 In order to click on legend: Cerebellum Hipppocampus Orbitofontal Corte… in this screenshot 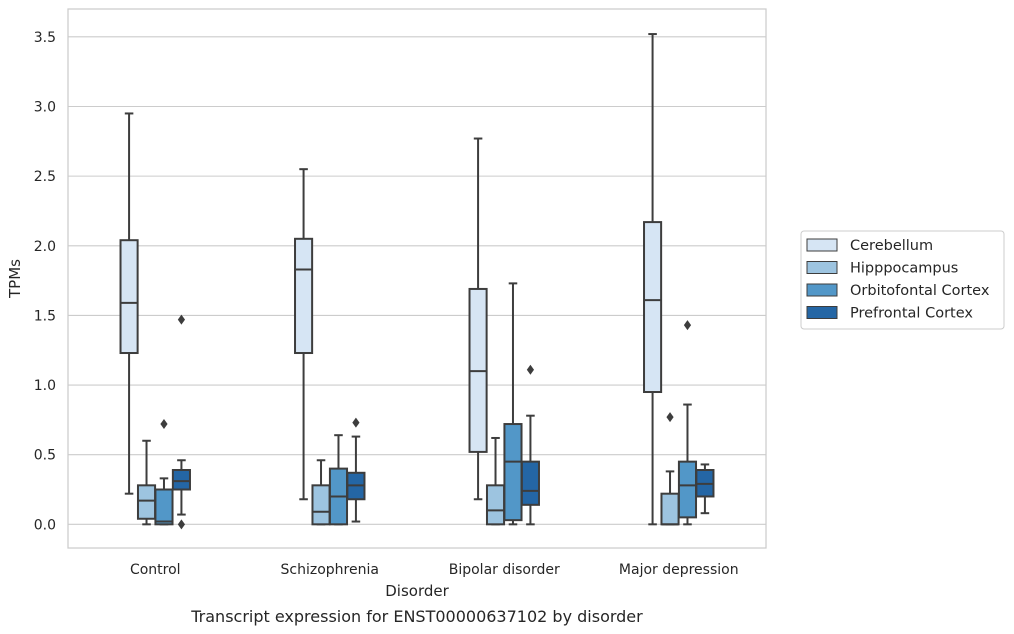, I will do `click(902, 280)`.